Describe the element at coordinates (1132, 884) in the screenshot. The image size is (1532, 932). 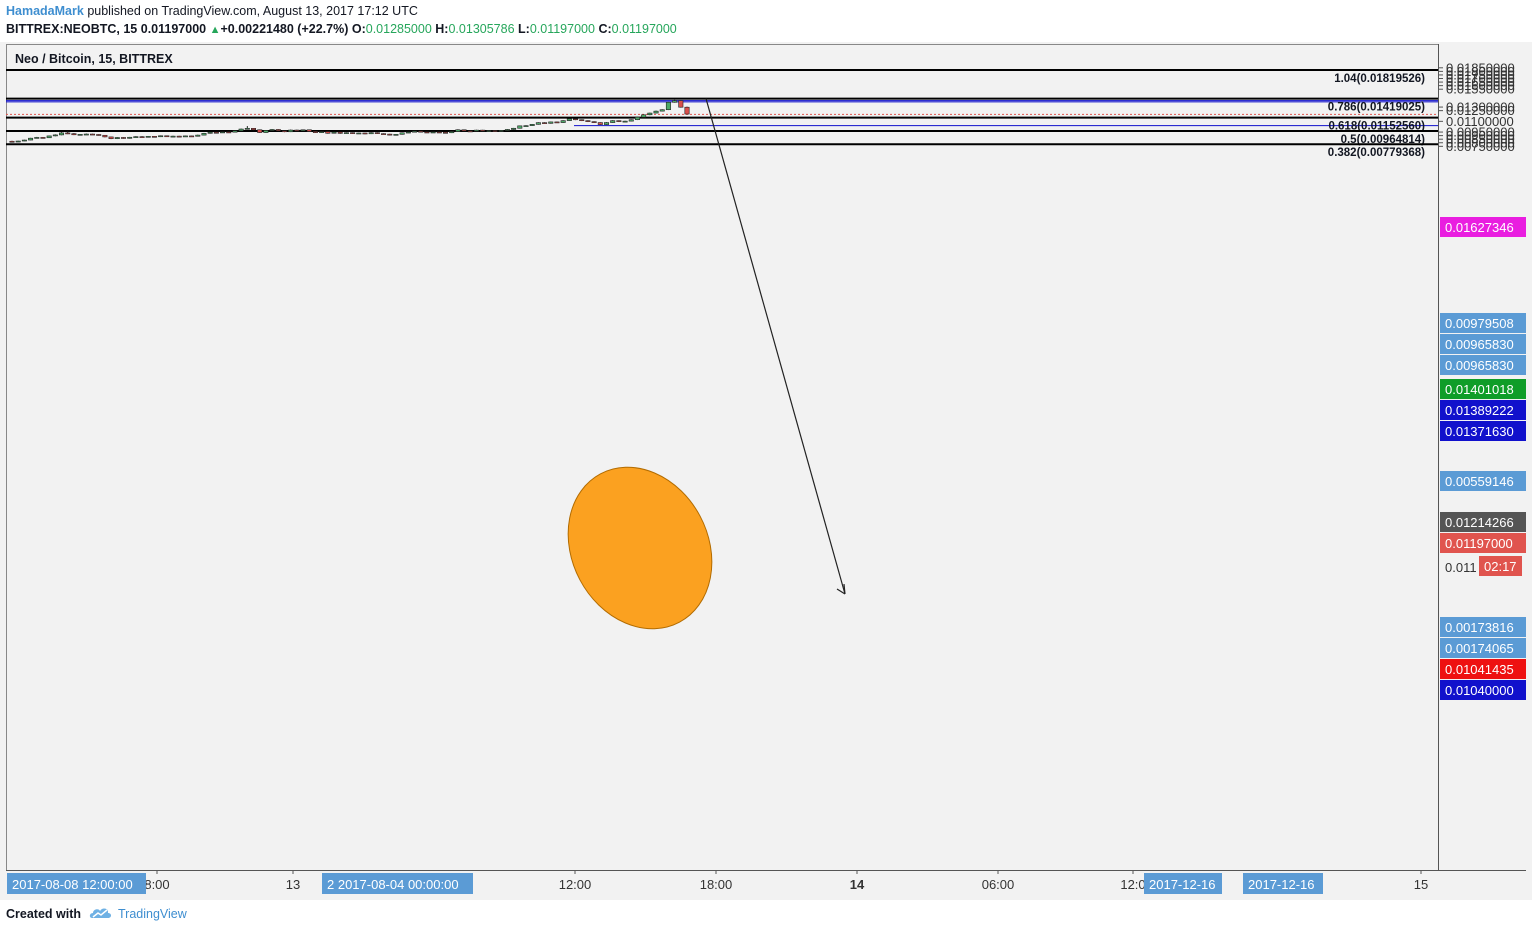
I see `time-tick-label: 12:0` at that location.